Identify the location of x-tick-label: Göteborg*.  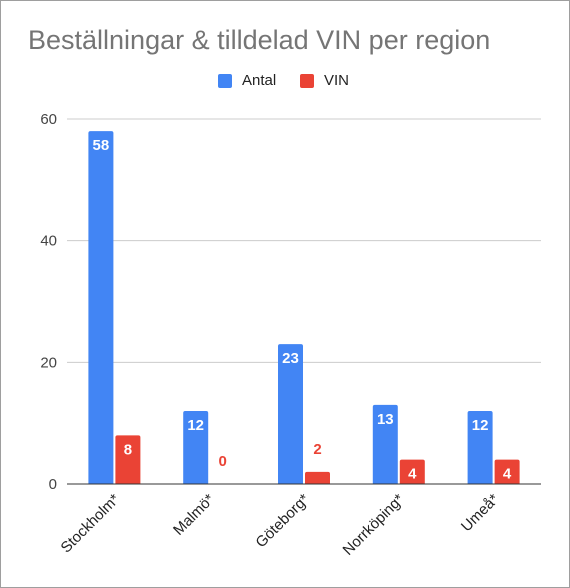
(282, 521).